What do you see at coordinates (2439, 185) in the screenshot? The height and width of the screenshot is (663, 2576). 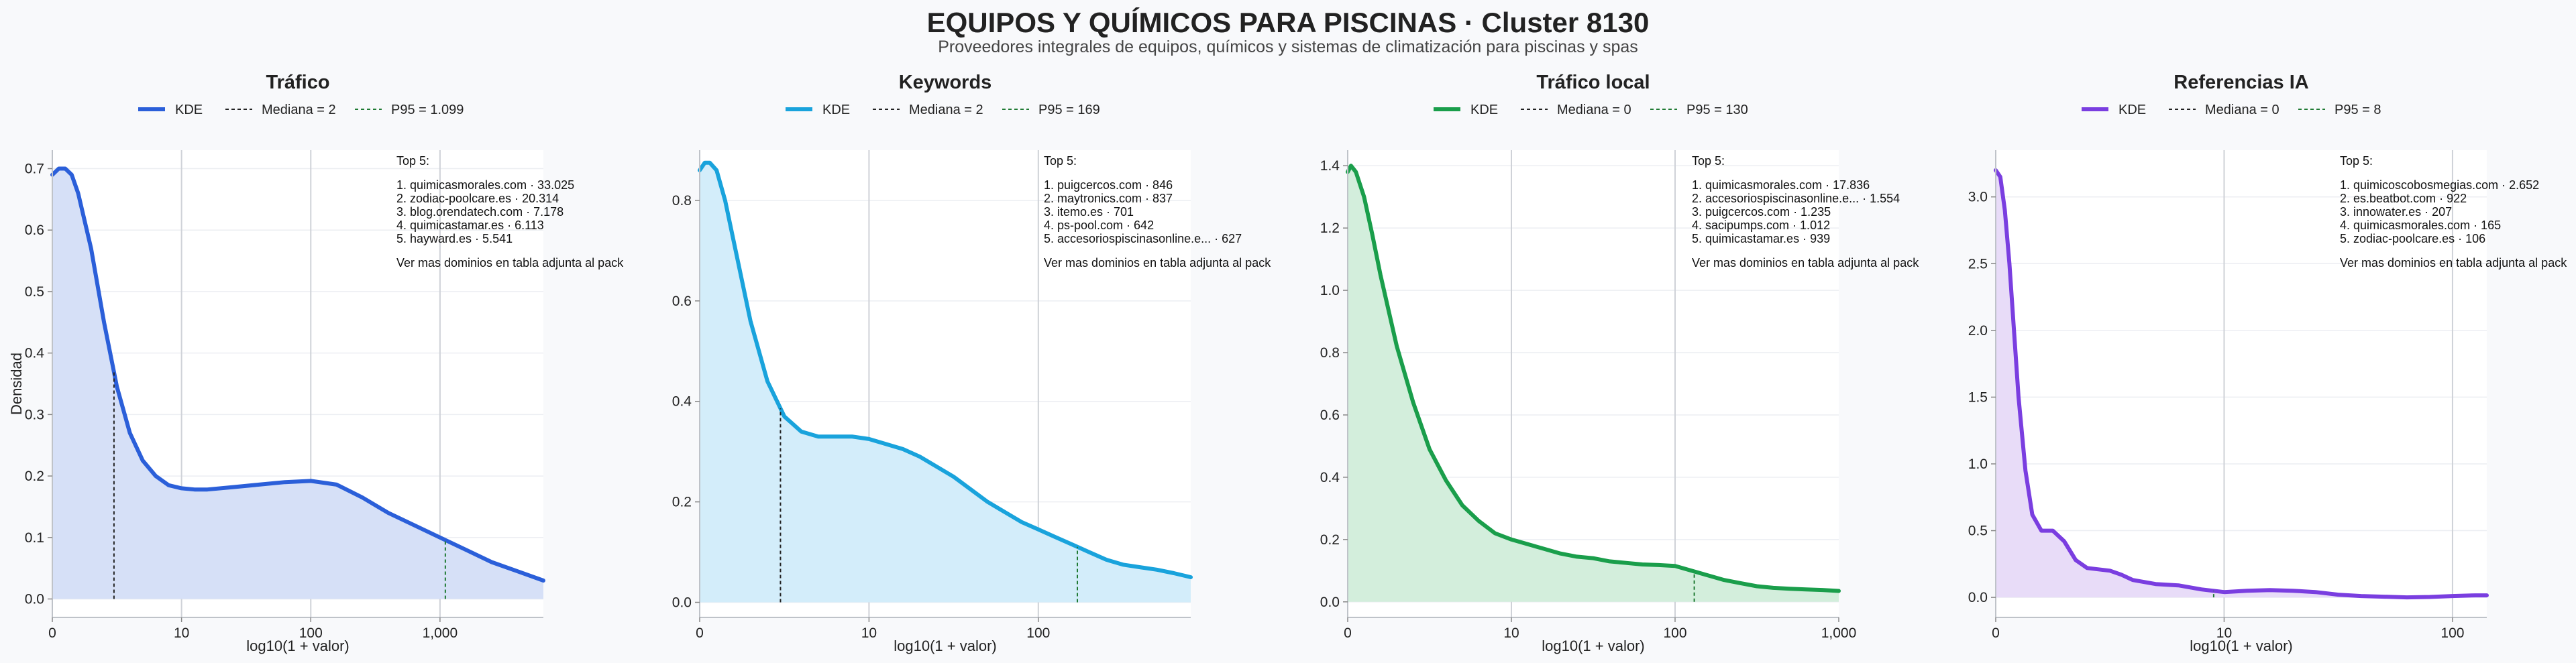 I see `top5-item: 1. quimicoscobosmegias.com · 2.652` at bounding box center [2439, 185].